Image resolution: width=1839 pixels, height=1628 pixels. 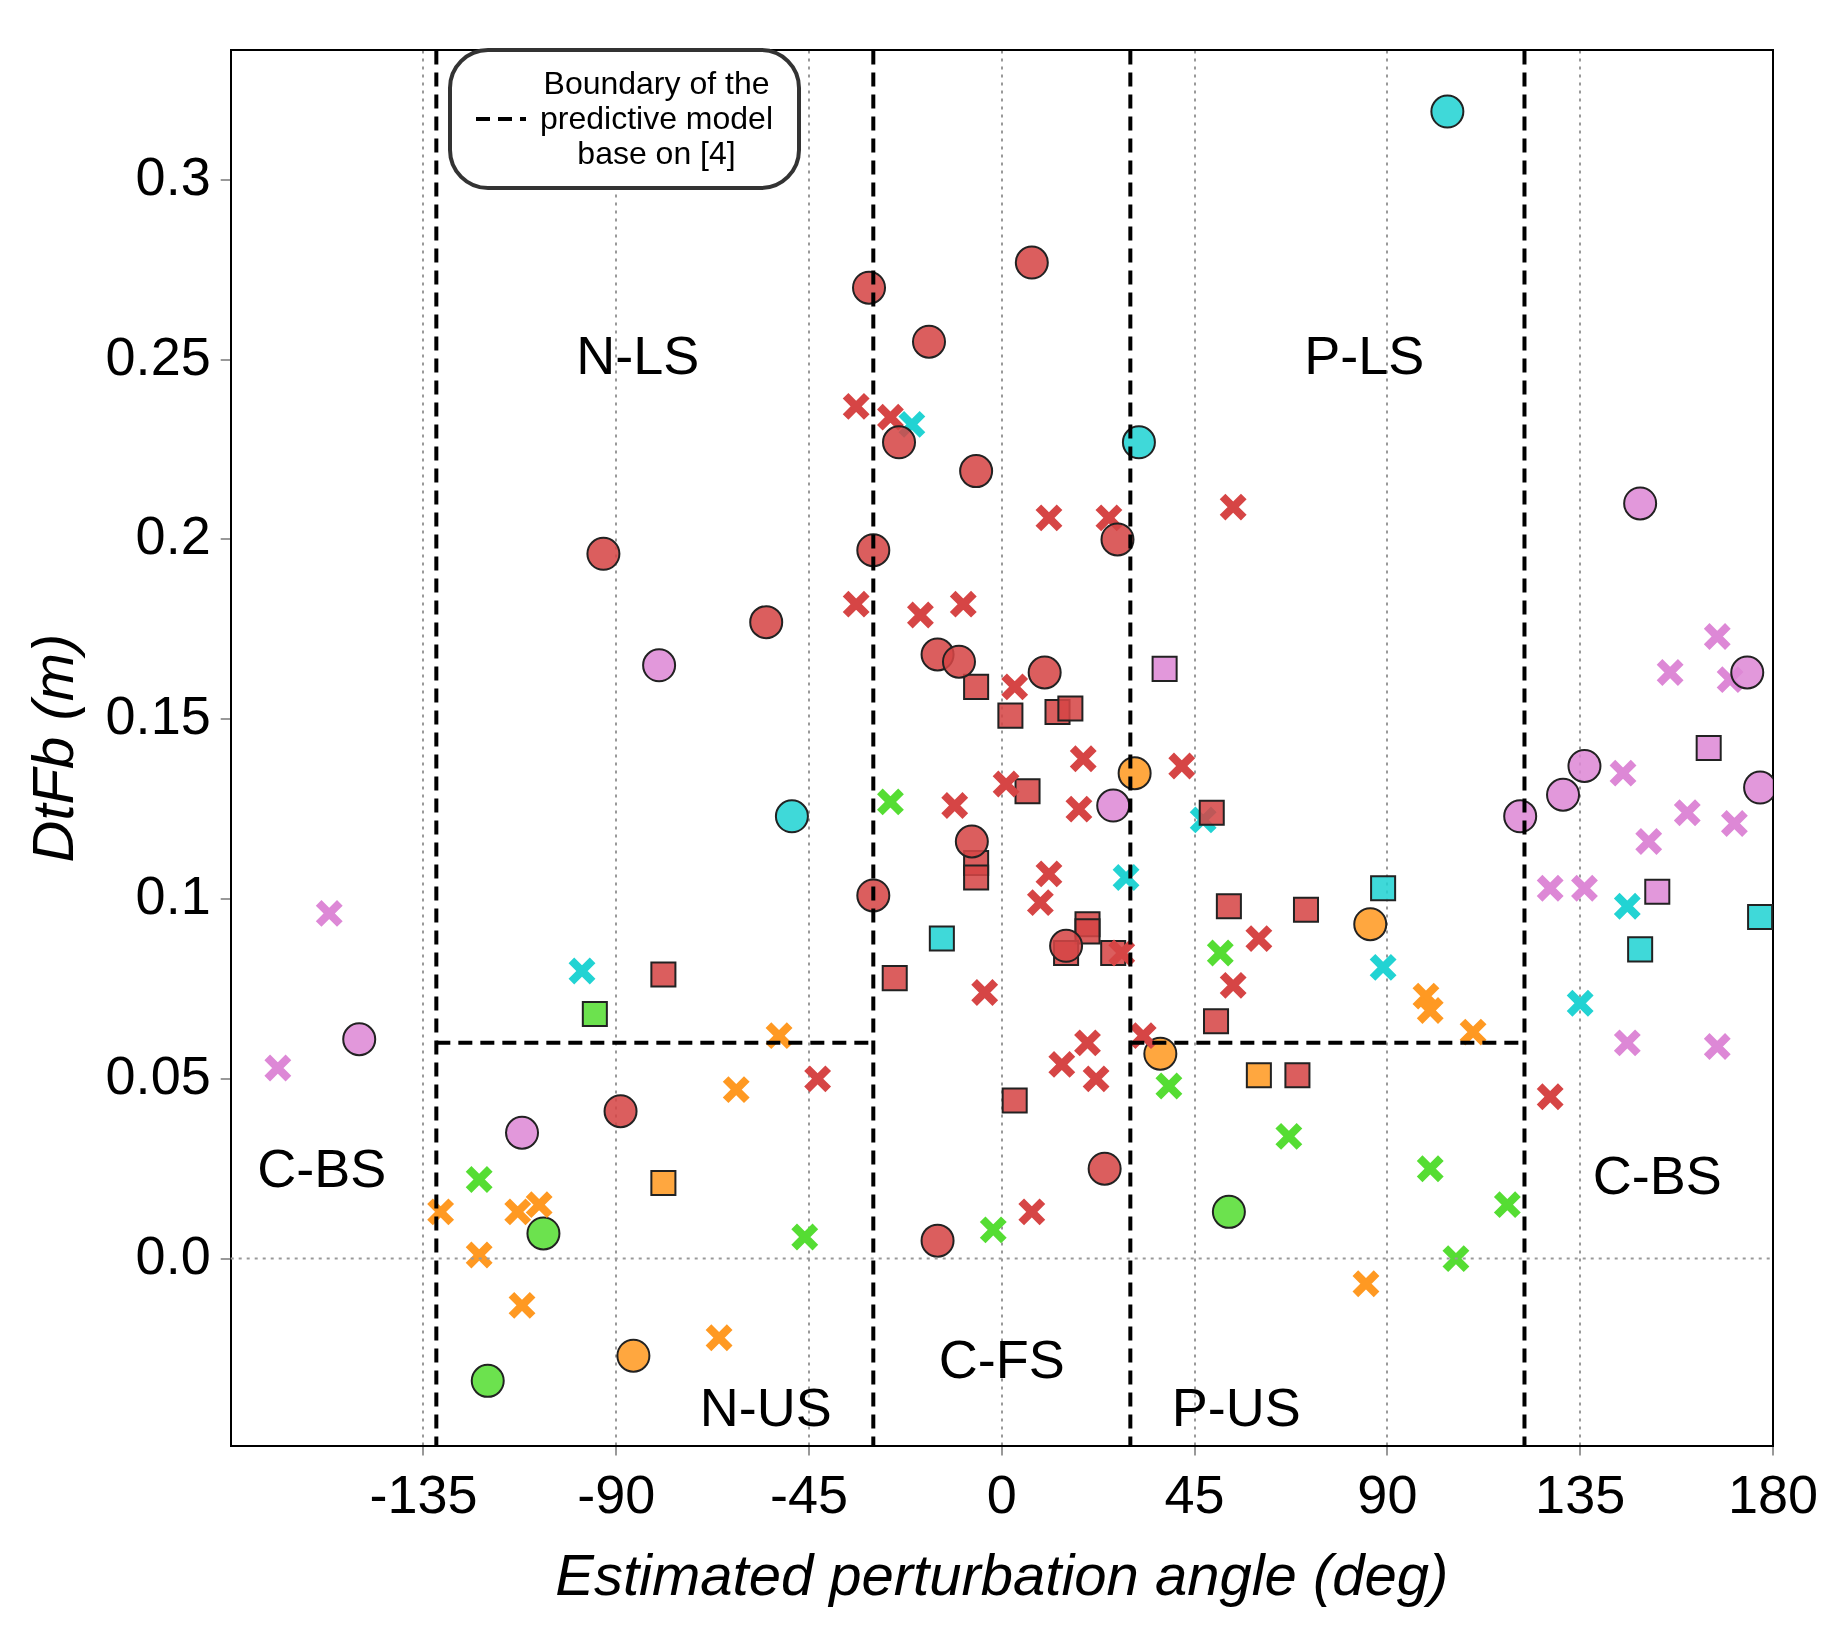 I want to click on annotation: N-LS, so click(x=638, y=354).